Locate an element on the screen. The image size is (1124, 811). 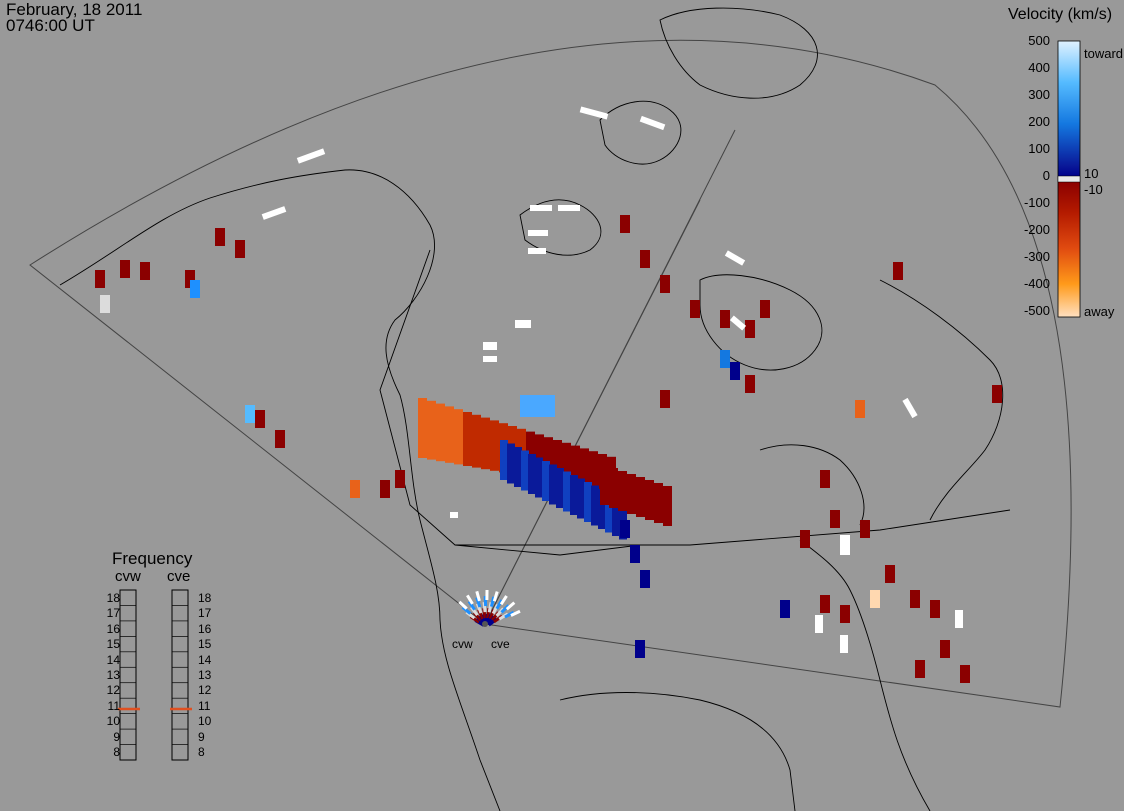
frequency-gauges is located at coordinates (155, 675).